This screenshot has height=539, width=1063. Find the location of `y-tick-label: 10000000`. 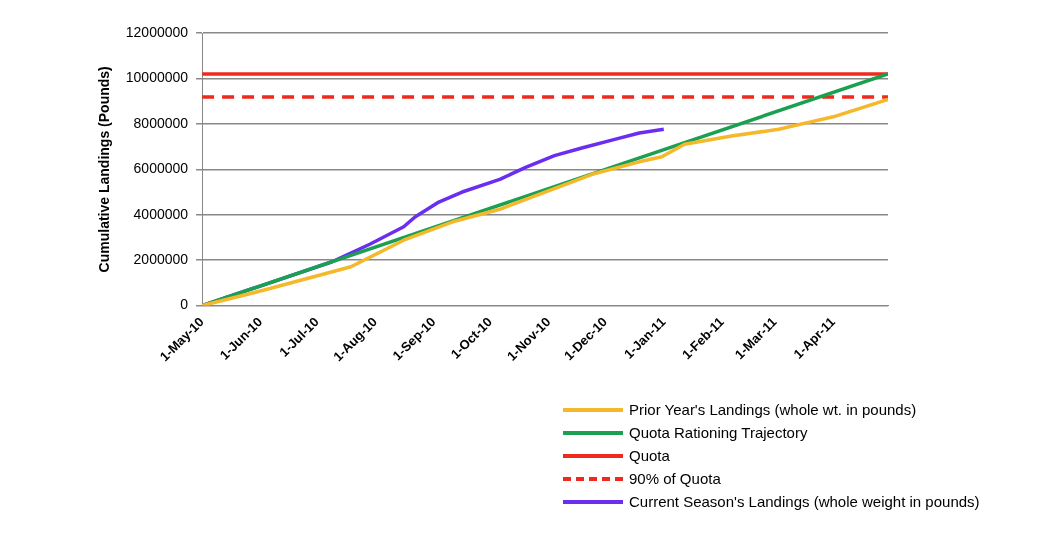

y-tick-label: 10000000 is located at coordinates (157, 77).